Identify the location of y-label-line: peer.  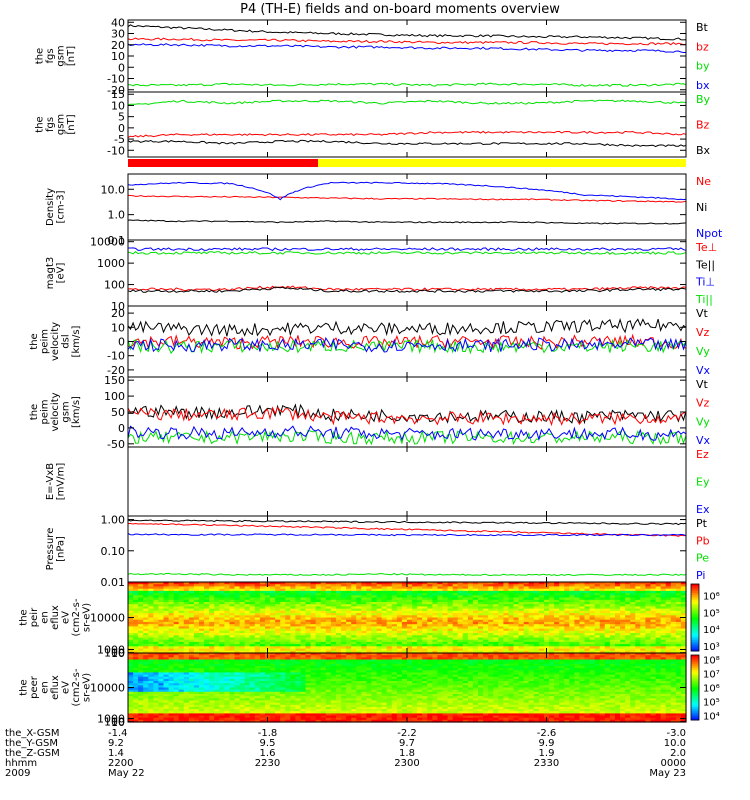
(34, 687).